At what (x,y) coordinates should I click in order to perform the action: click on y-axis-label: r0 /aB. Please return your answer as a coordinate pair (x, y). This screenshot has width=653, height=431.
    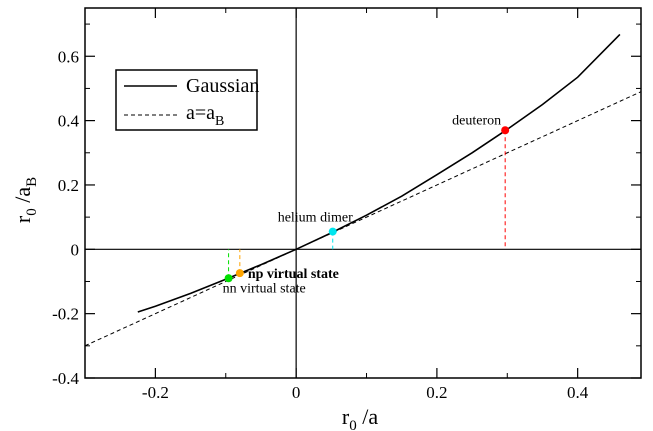
    Looking at the image, I should click on (25, 200).